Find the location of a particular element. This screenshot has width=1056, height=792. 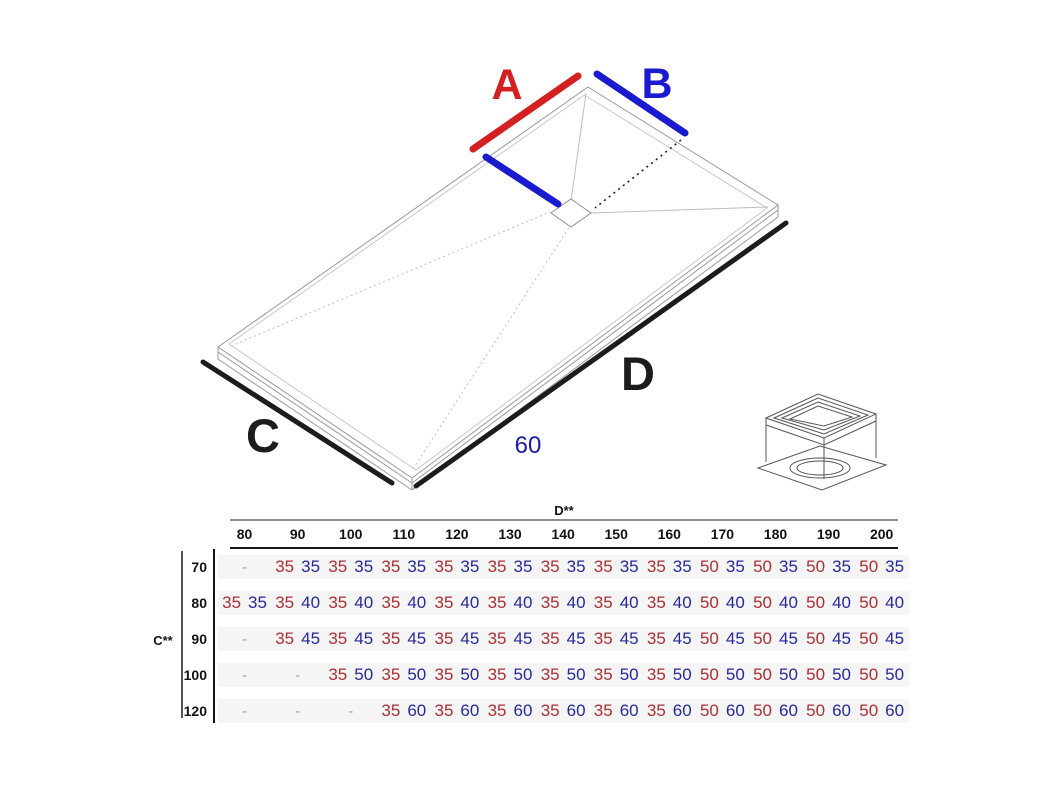

col-header-140: 140 is located at coordinates (563, 534).